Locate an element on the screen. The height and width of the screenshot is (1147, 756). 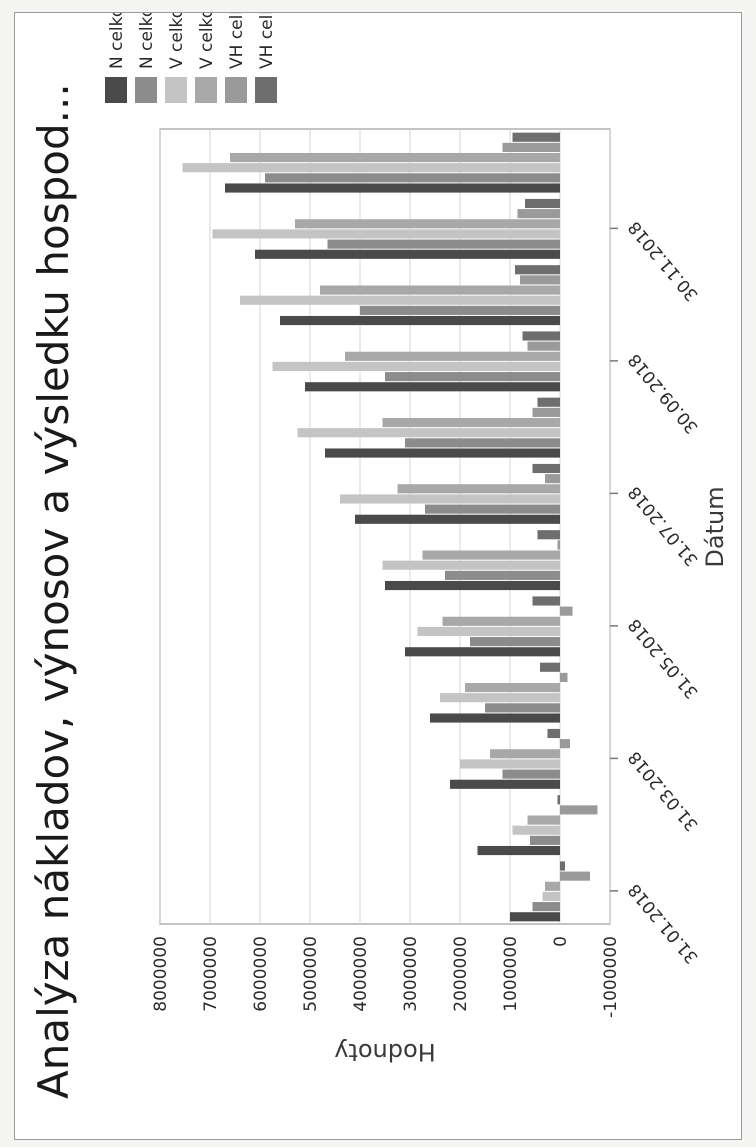
x-tick-label: 31.01.2018 is located at coordinates (664, 923).